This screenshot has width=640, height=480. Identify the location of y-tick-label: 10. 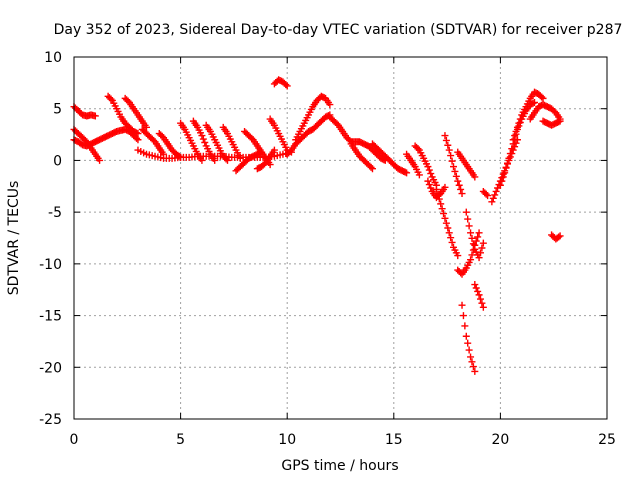
(53, 58).